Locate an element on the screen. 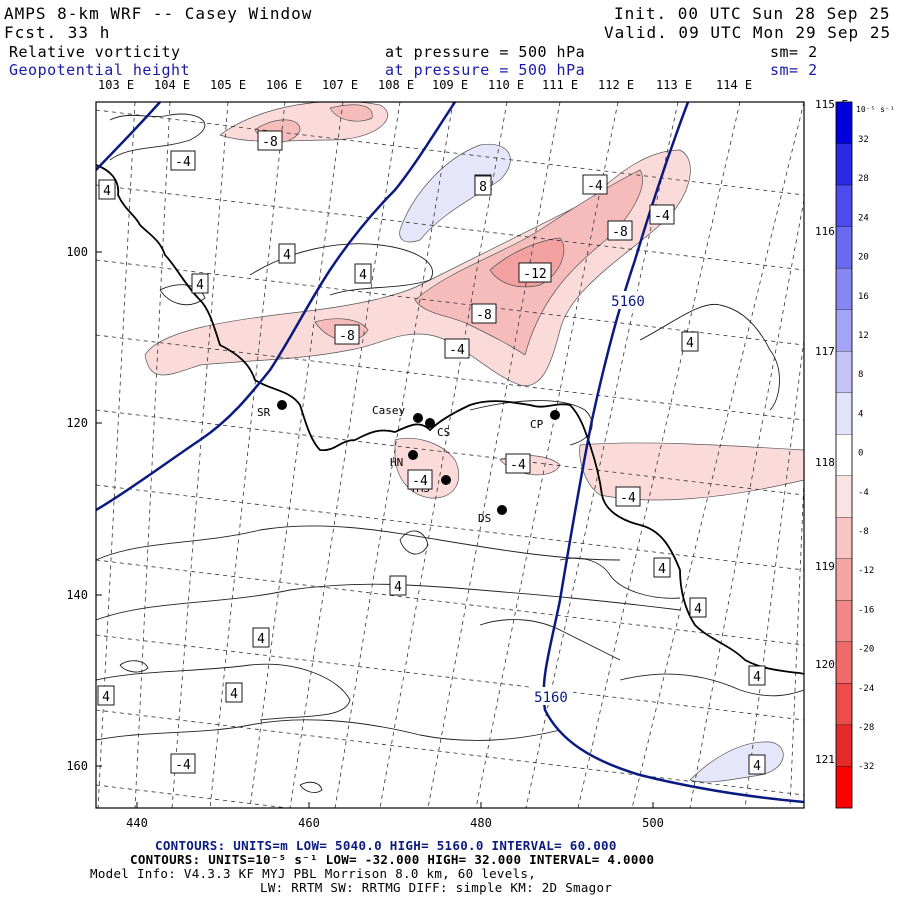  forecast-hour: Fcst. 33 h is located at coordinates (57, 32).